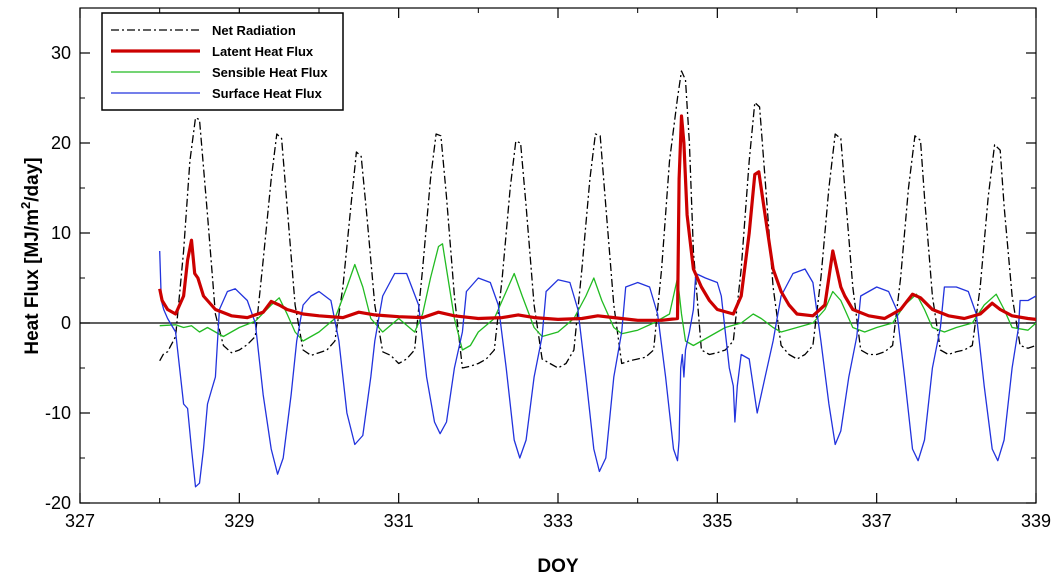 Image resolution: width=1057 pixels, height=581 pixels. I want to click on x-tick-label: 339, so click(1036, 521).